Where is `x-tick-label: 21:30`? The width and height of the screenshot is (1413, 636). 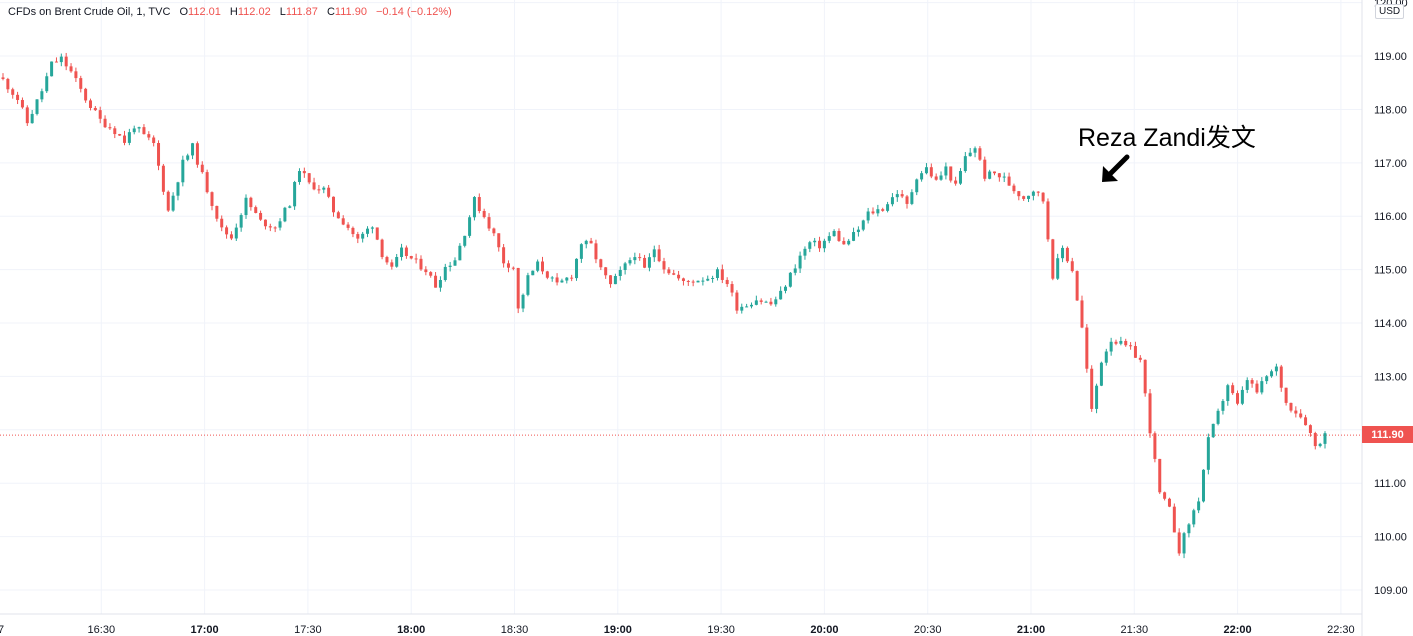
x-tick-label: 21:30 is located at coordinates (1135, 630).